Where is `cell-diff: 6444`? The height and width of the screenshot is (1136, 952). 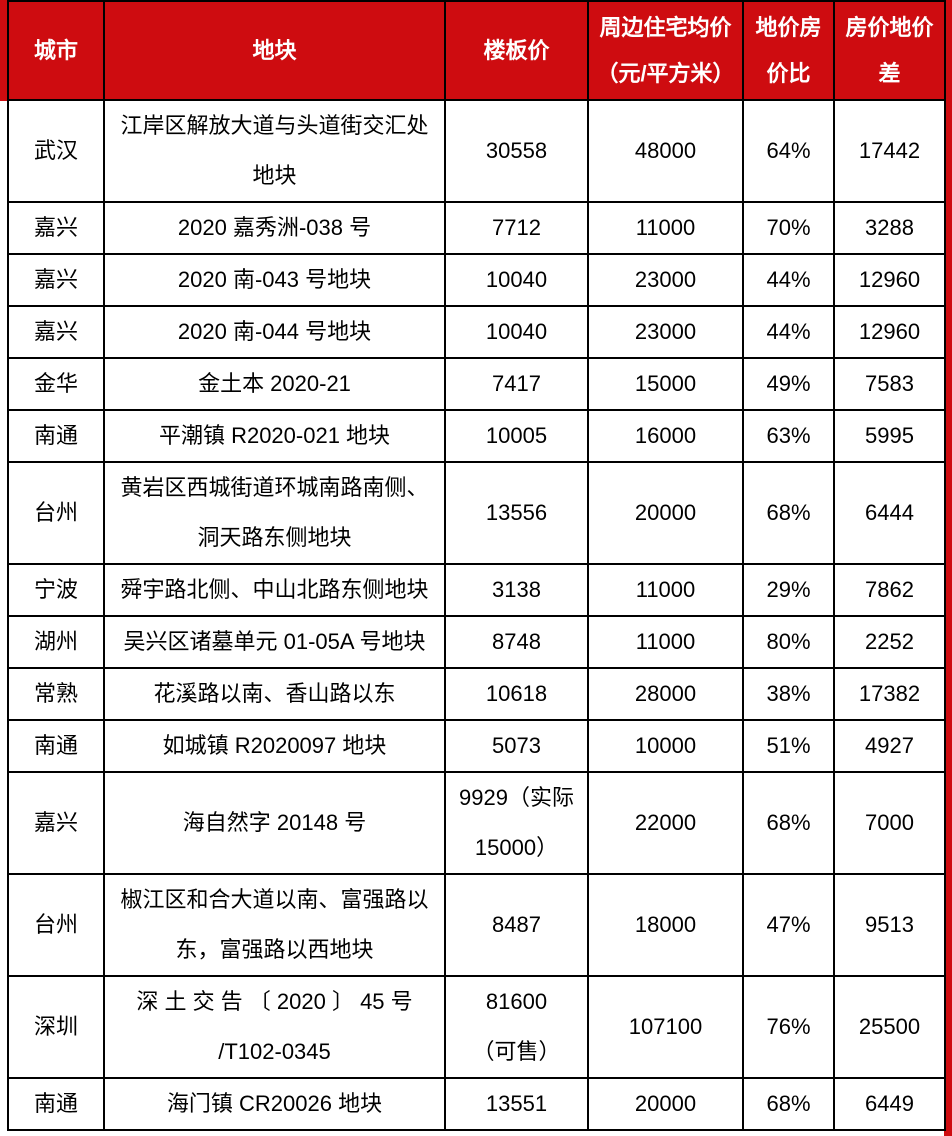
cell-diff: 6444 is located at coordinates (889, 513).